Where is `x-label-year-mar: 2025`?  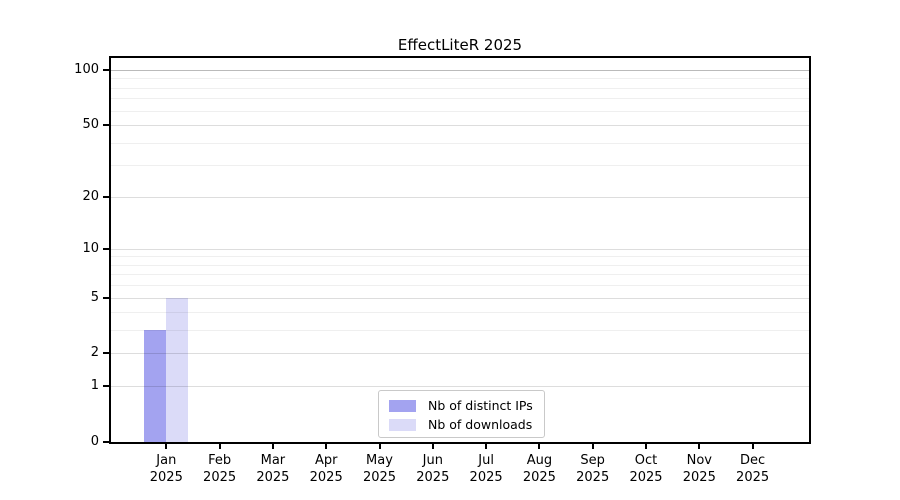 x-label-year-mar: 2025 is located at coordinates (273, 477).